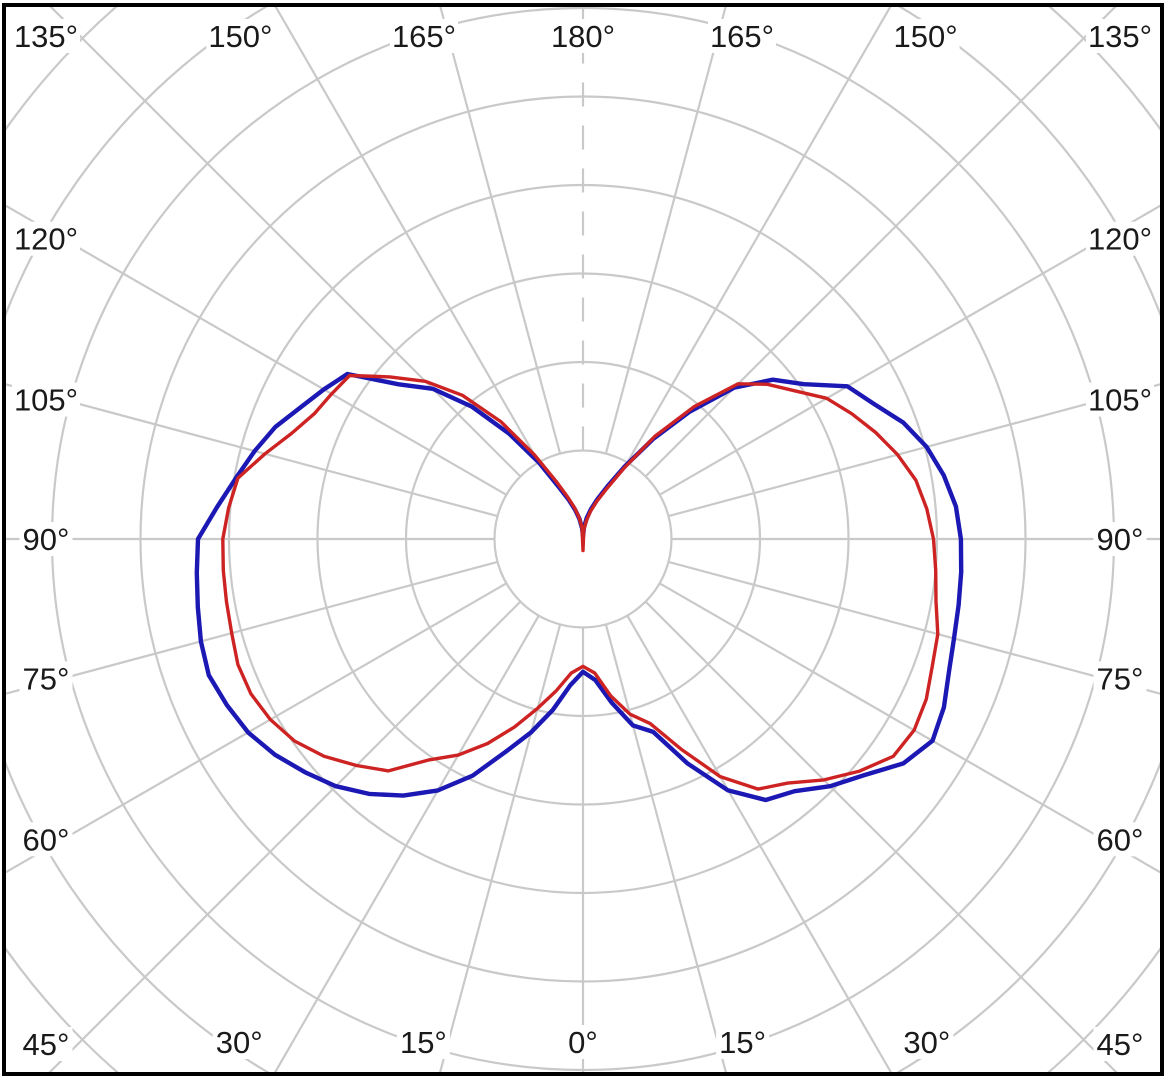  I want to click on angle-label: 180°, so click(583, 36).